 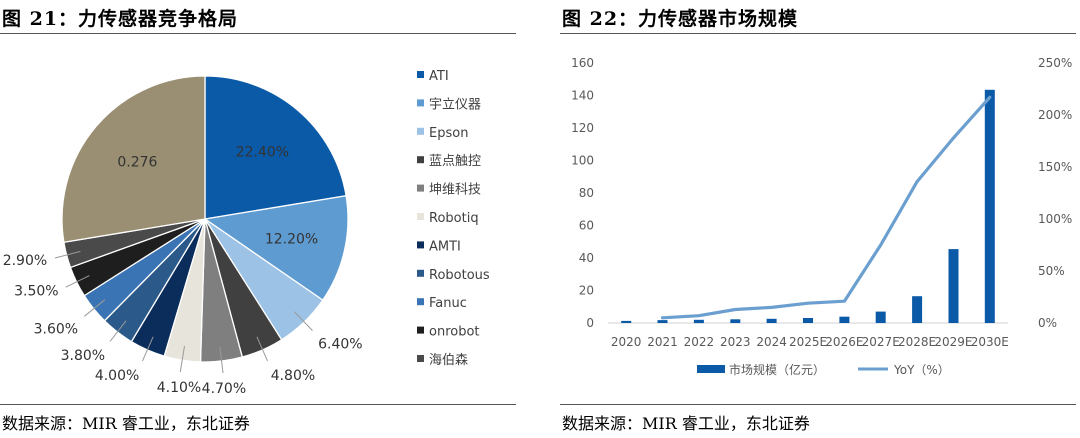 I want to click on y-left-tick-4: 80, so click(x=586, y=193).